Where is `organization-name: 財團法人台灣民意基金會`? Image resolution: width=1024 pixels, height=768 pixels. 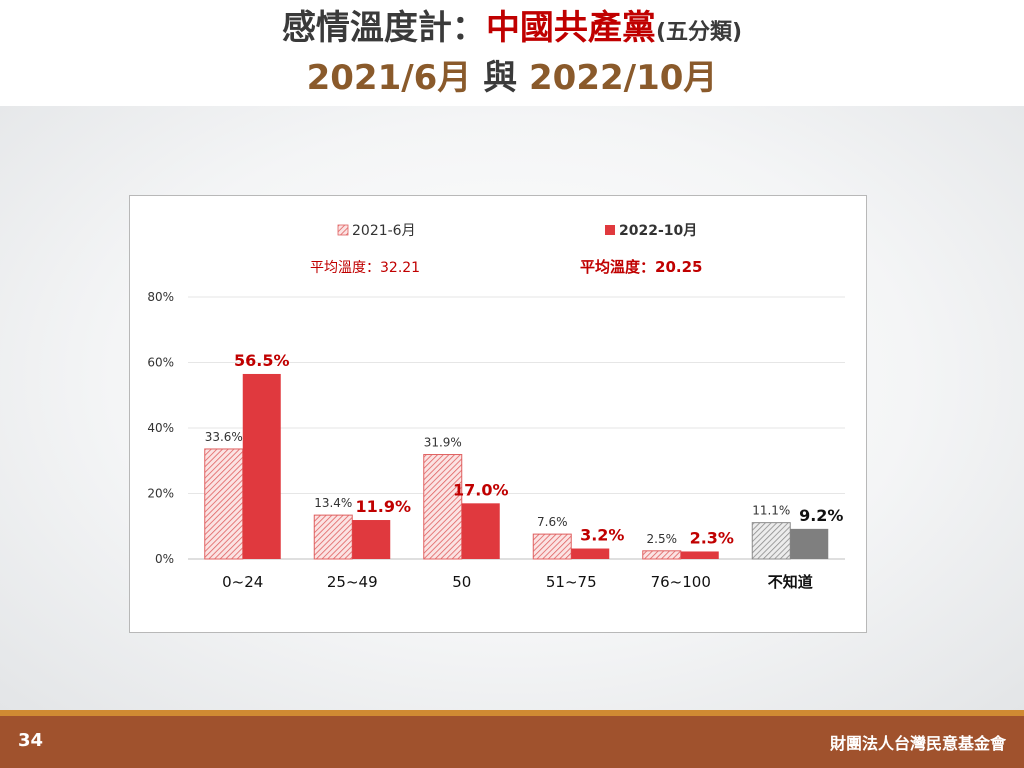 organization-name: 財團法人台灣民意基金會 is located at coordinates (917, 743).